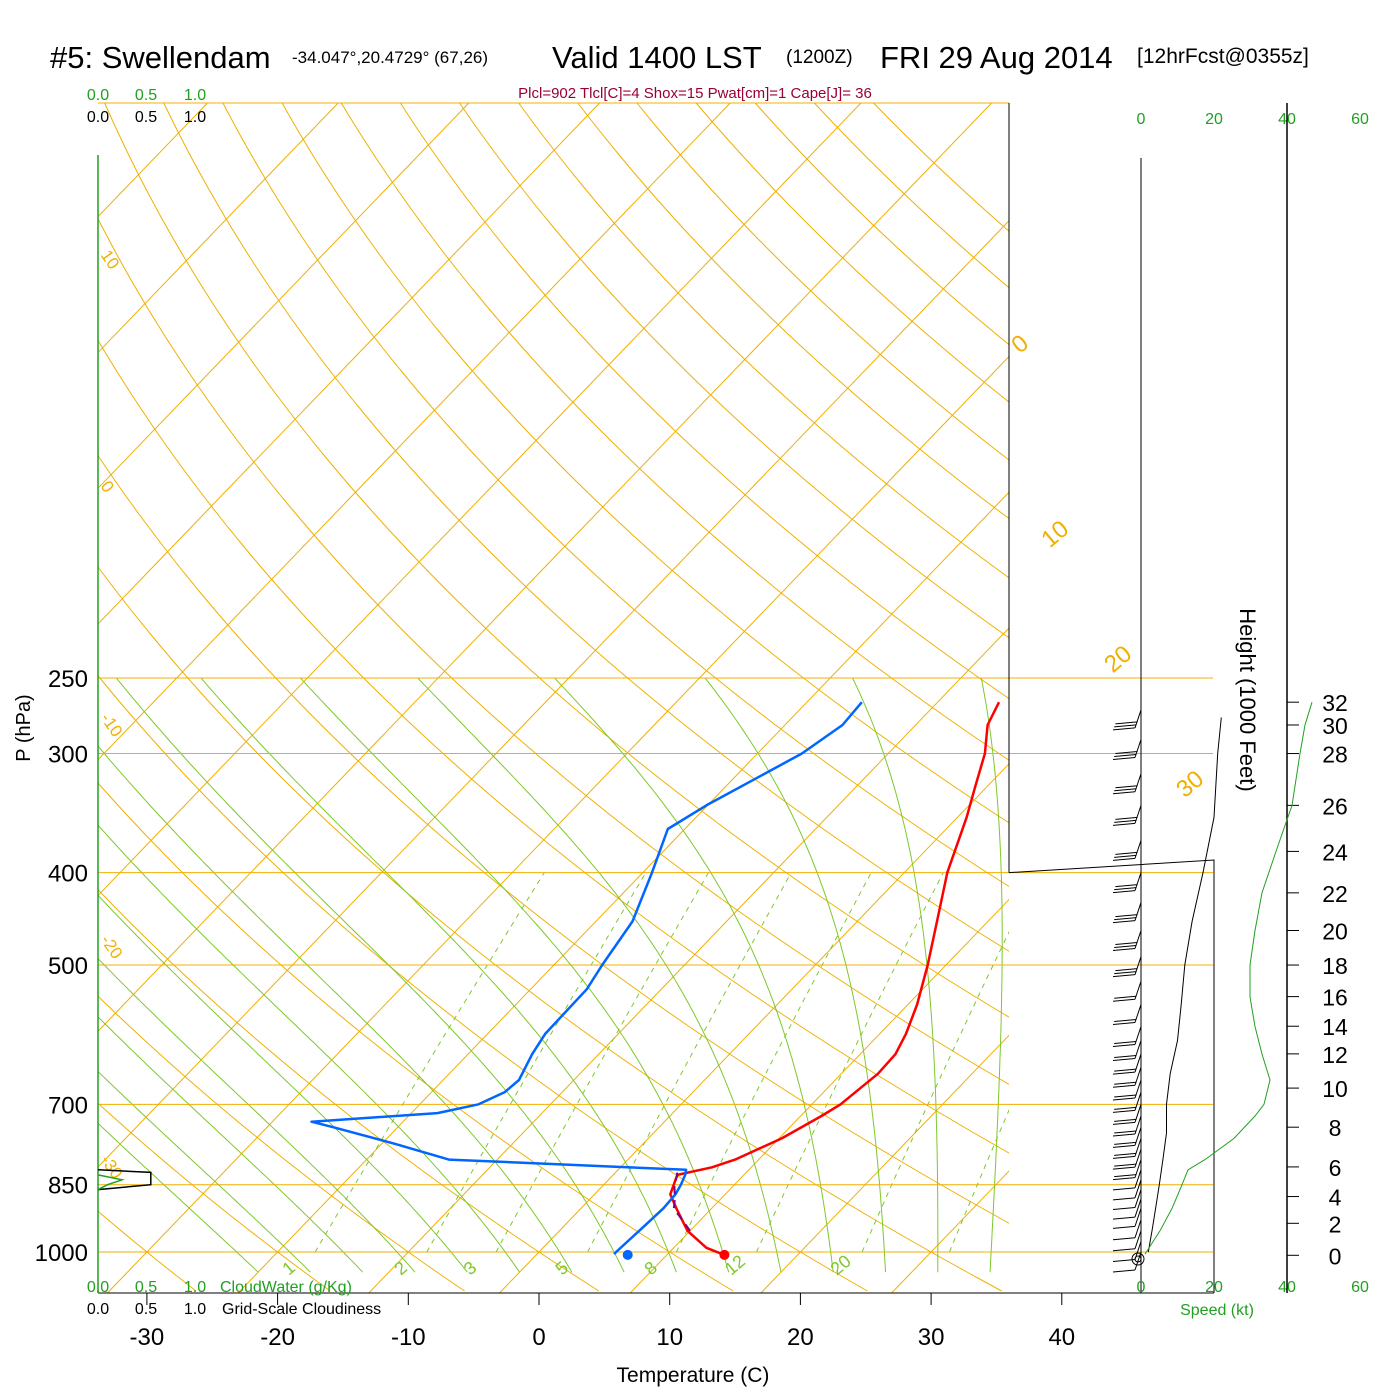 The height and width of the screenshot is (1400, 1400). What do you see at coordinates (1111, 1076) in the screenshot?
I see `frame-right-slant` at bounding box center [1111, 1076].